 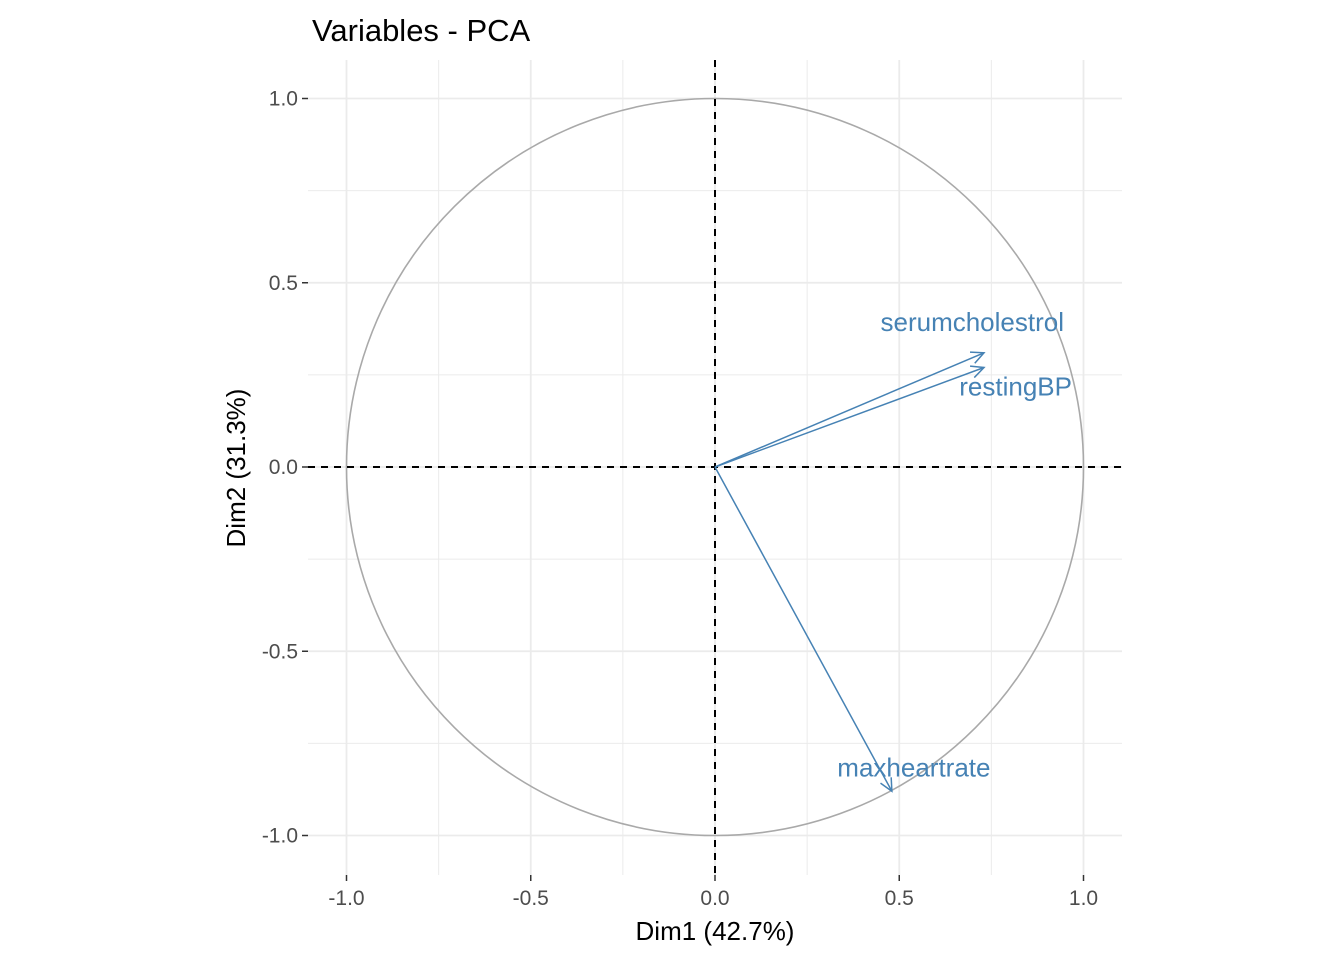 I want to click on variable-arrows-layer, so click(x=850, y=572).